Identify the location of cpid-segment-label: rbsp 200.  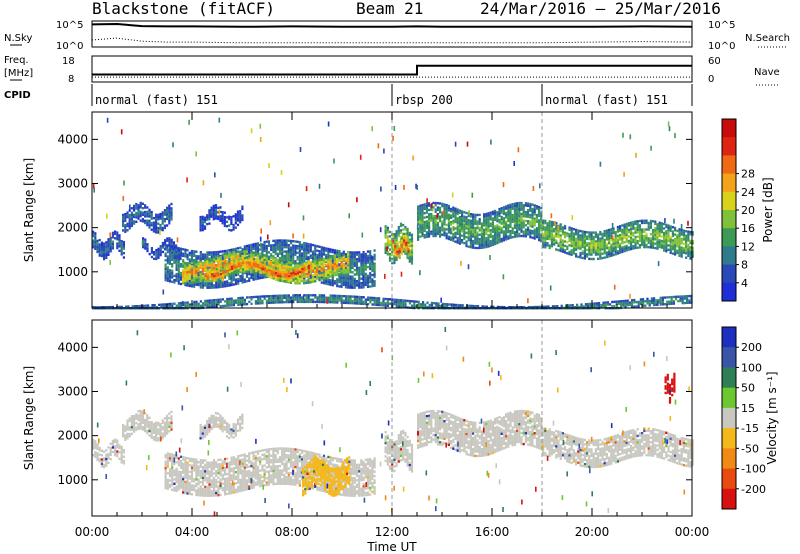
(424, 100).